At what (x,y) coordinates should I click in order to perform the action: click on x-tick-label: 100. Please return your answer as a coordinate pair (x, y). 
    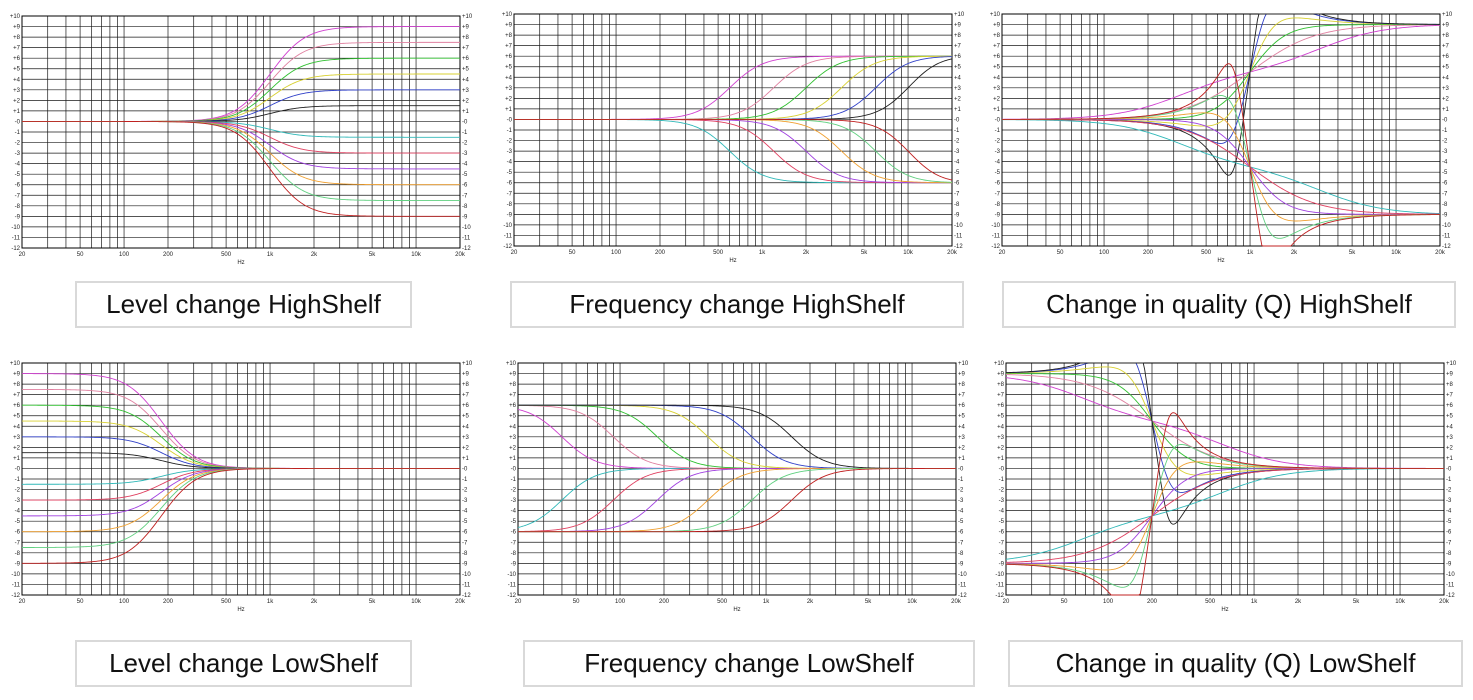
    Looking at the image, I should click on (620, 602).